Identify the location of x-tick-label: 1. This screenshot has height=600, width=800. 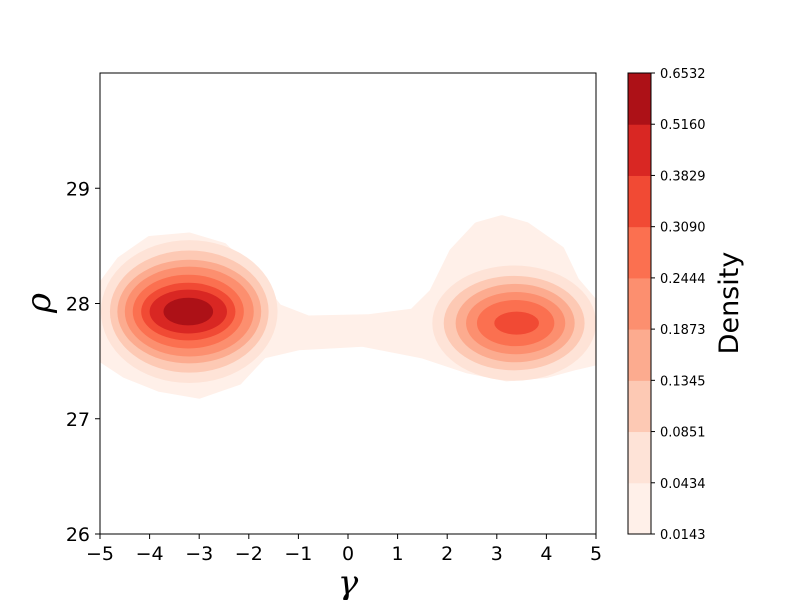
(398, 554).